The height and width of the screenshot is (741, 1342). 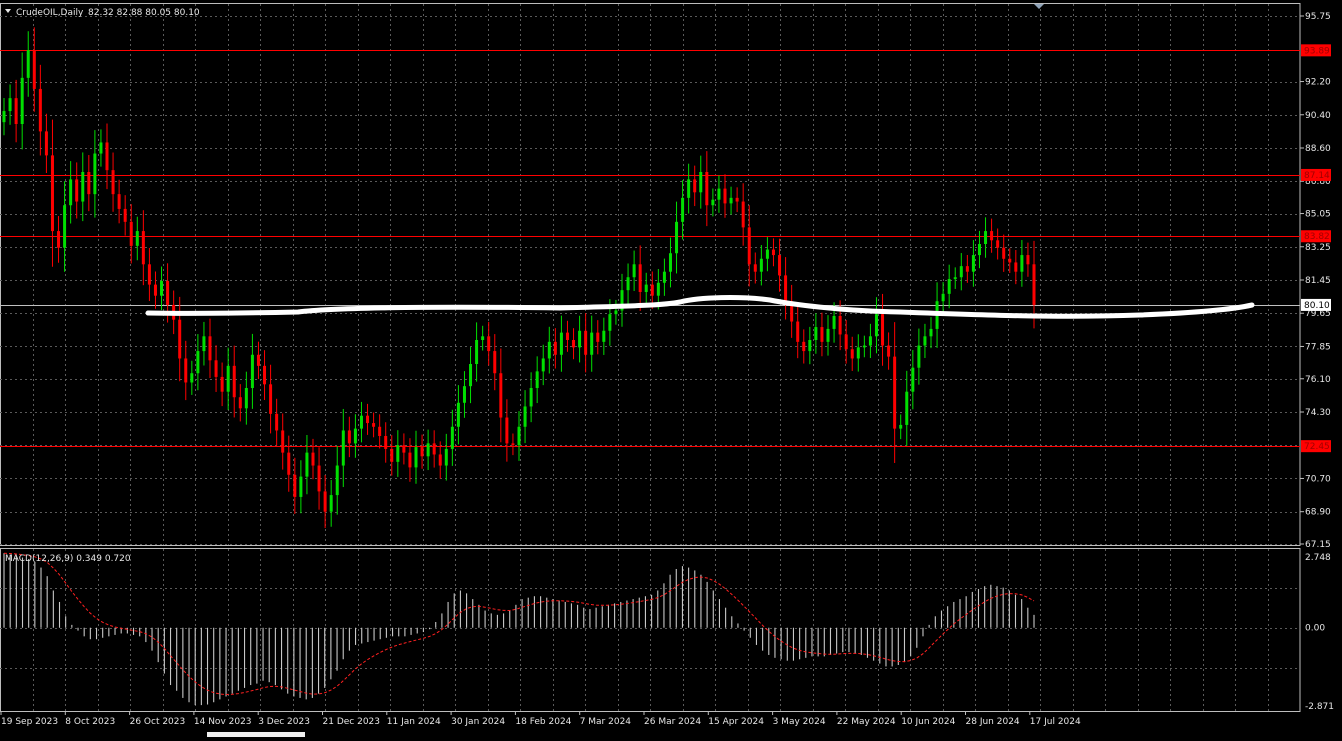 What do you see at coordinates (1318, 347) in the screenshot?
I see `price-tick-label: 77.85` at bounding box center [1318, 347].